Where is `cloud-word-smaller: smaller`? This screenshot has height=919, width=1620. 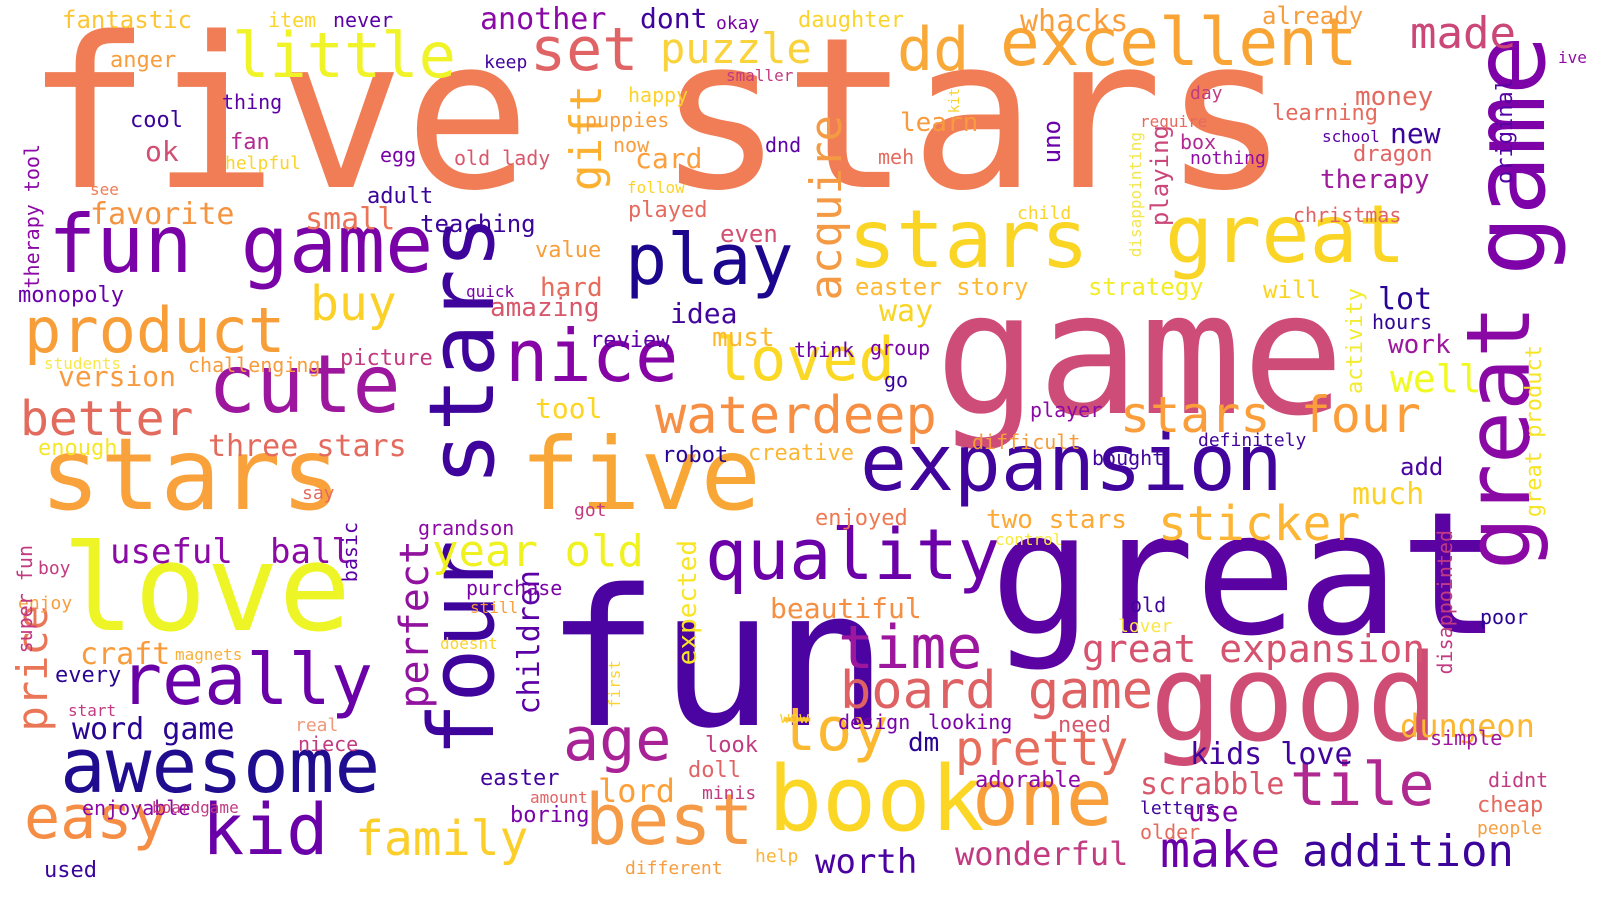
cloud-word-smaller: smaller is located at coordinates (760, 75).